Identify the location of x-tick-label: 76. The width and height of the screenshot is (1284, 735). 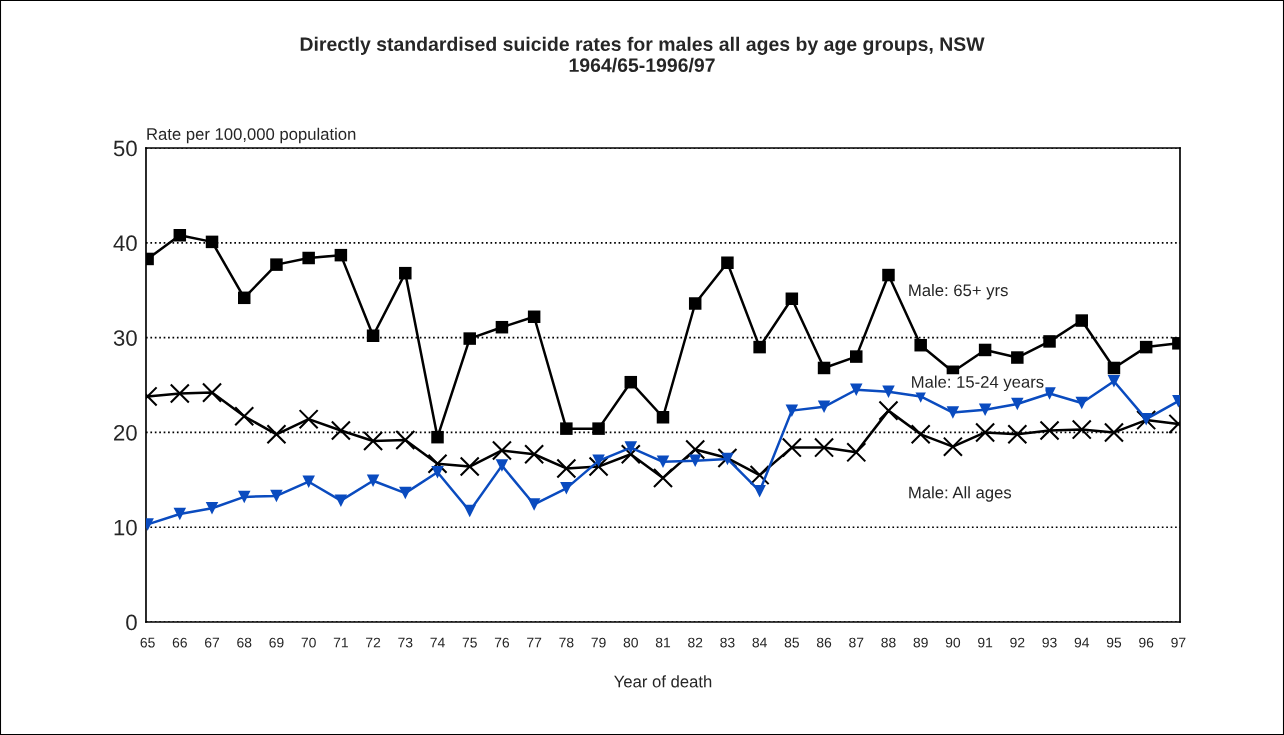
(502, 642).